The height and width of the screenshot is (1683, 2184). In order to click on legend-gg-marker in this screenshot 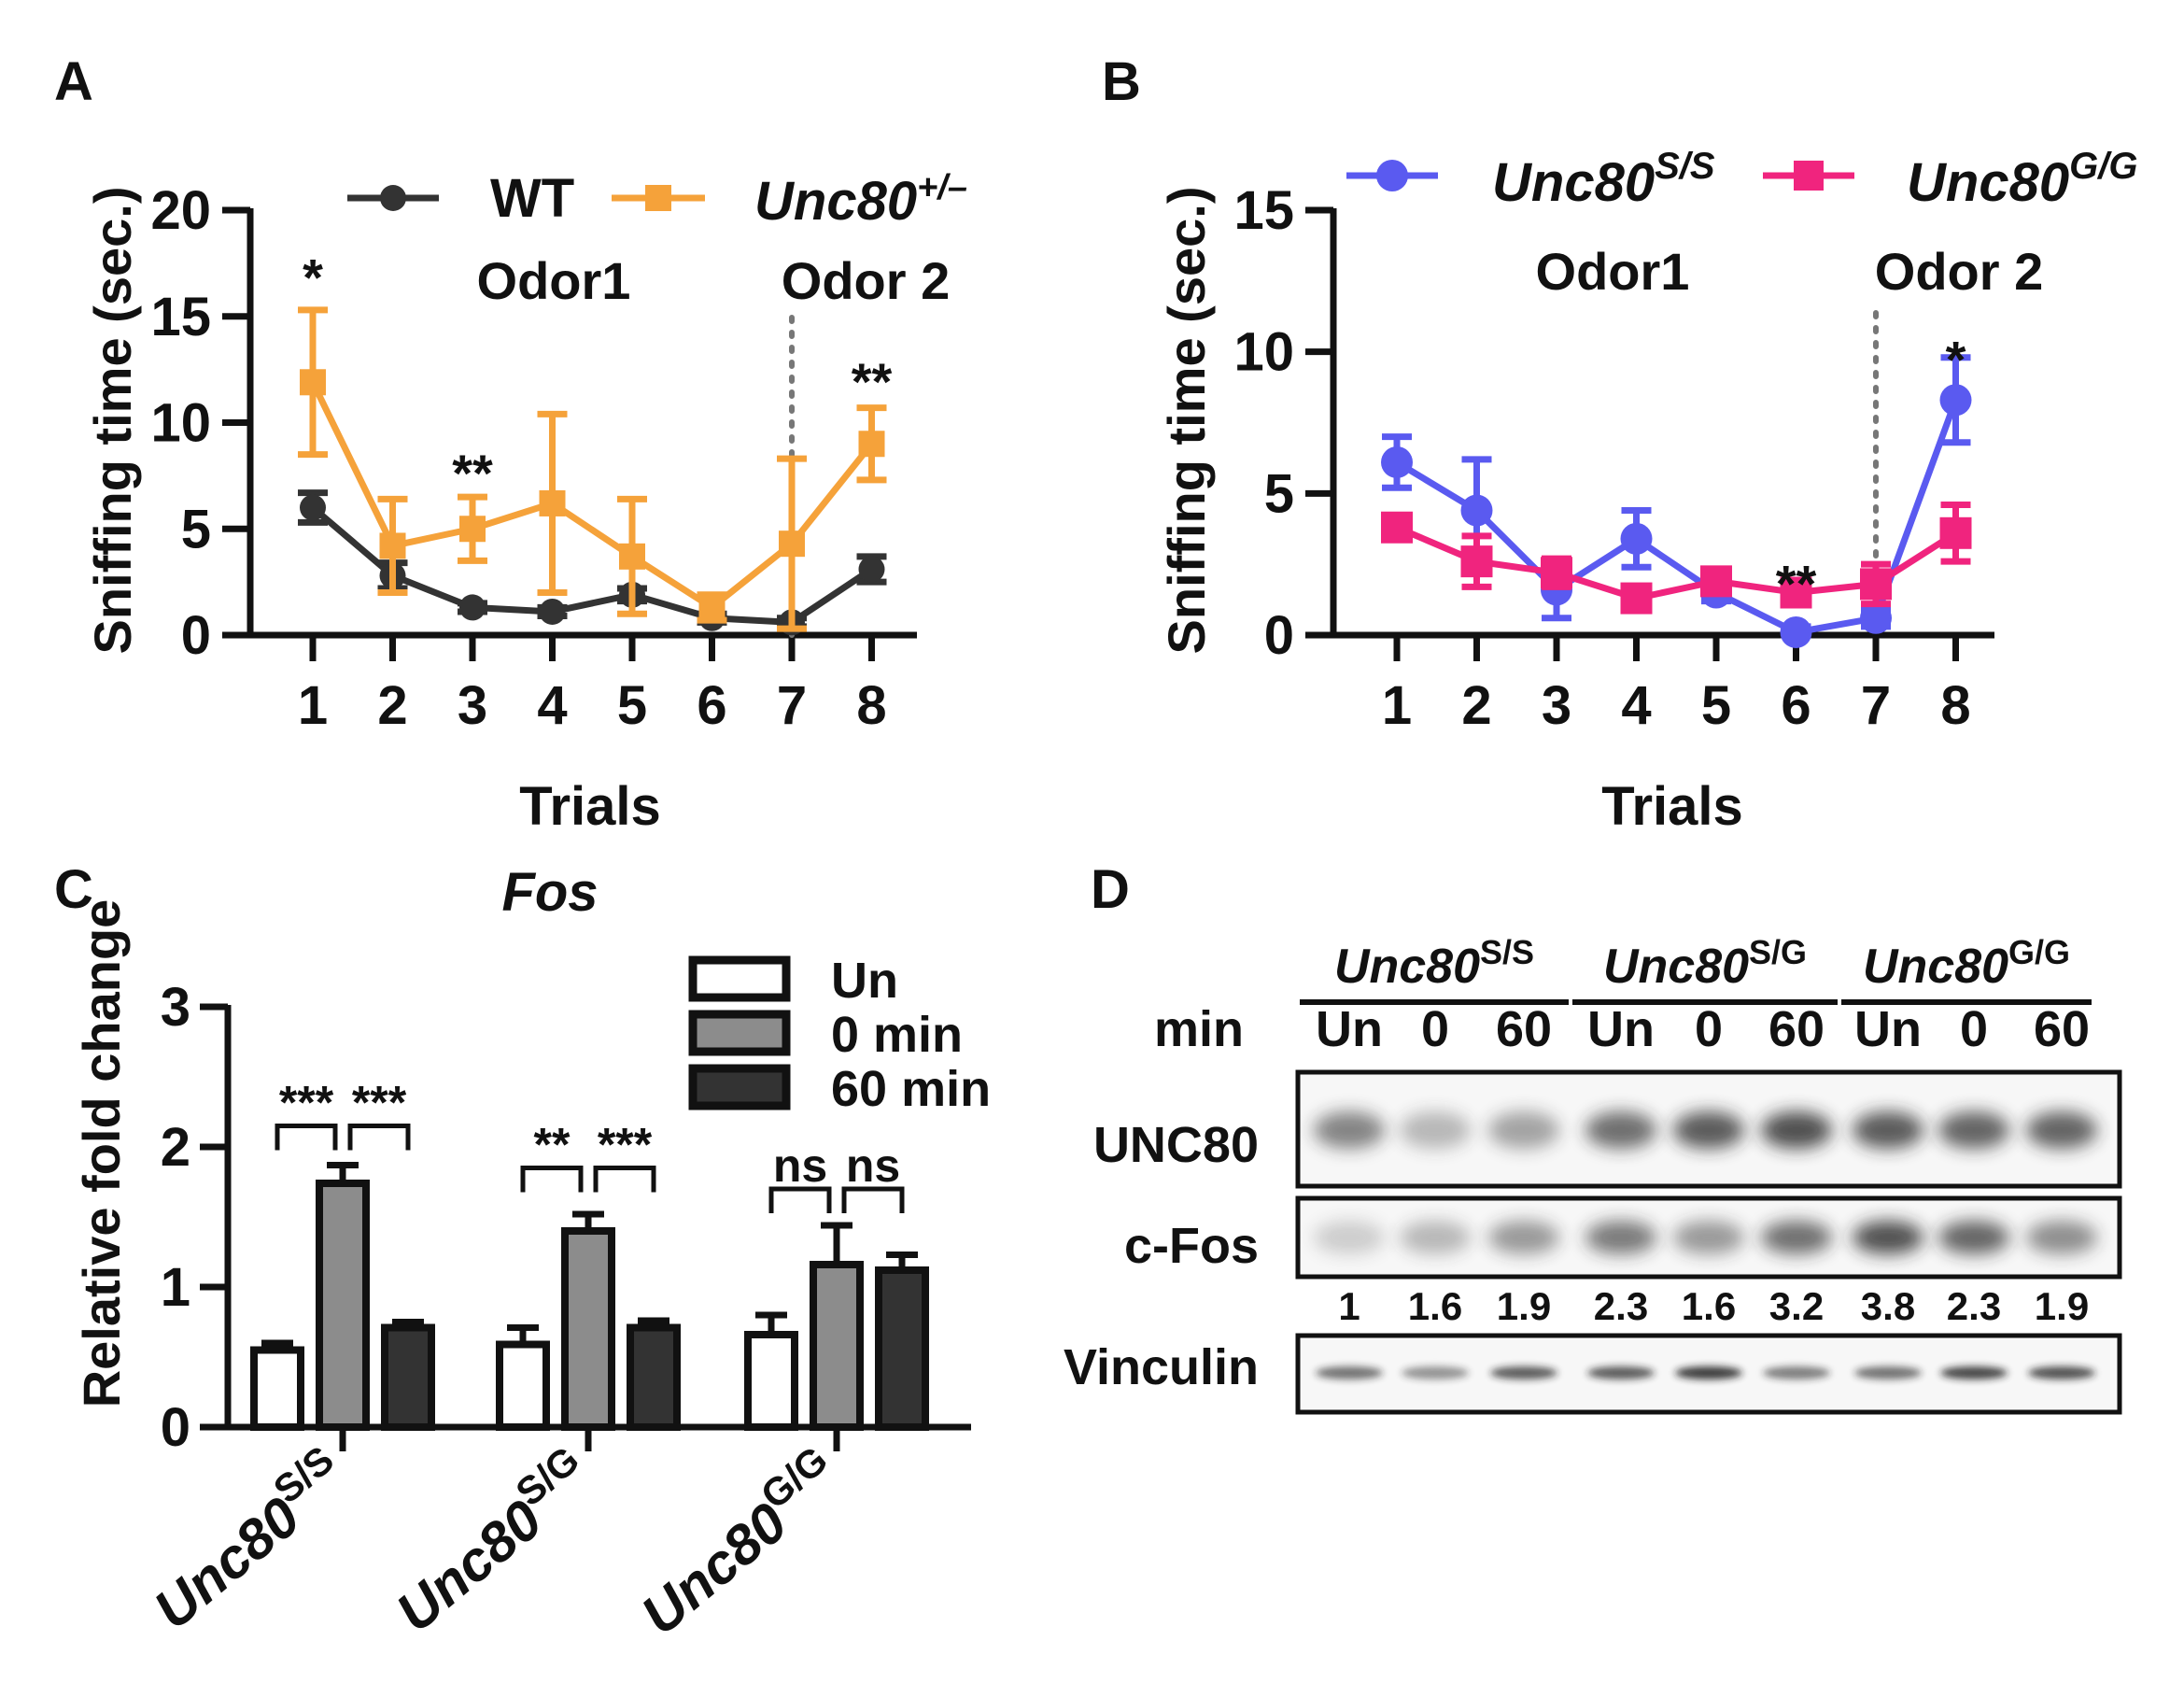, I will do `click(1809, 176)`.